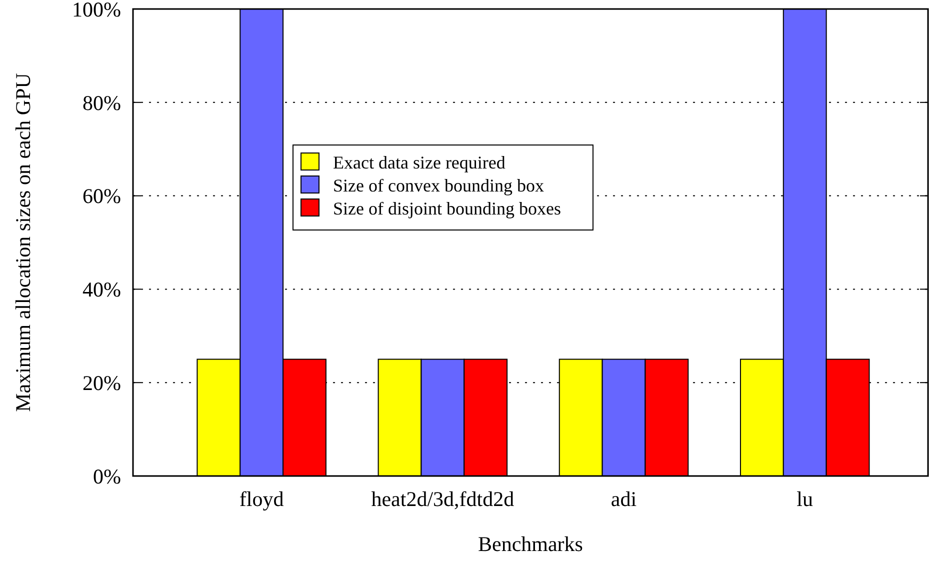 The height and width of the screenshot is (567, 929). What do you see at coordinates (23, 242) in the screenshot?
I see `y-axis-title: Maximum allocation sizes on each GPU` at bounding box center [23, 242].